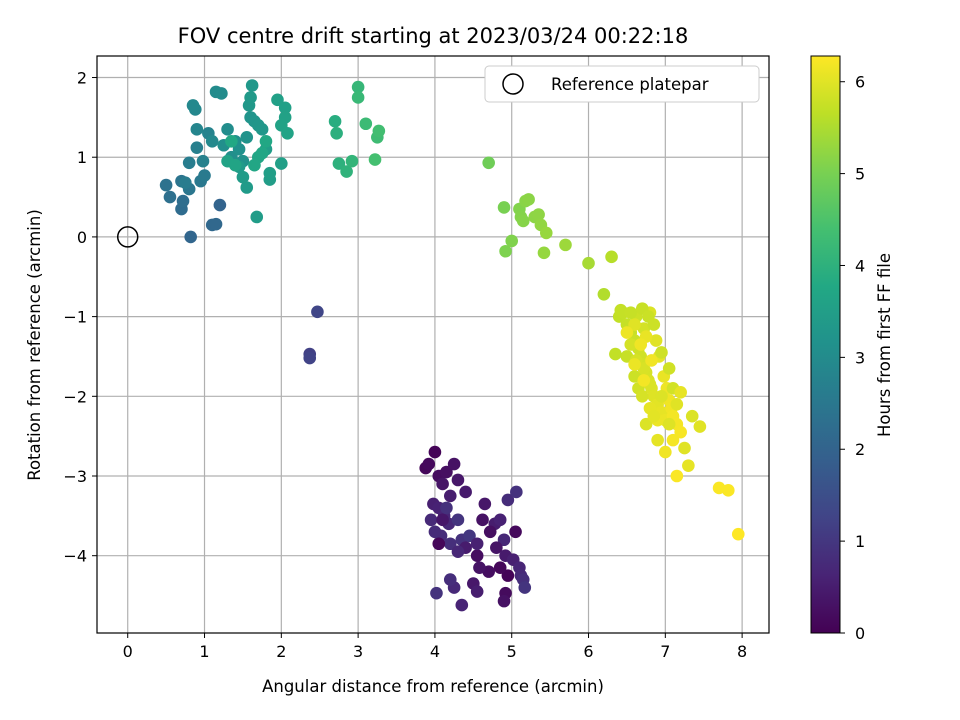  What do you see at coordinates (513, 84) in the screenshot?
I see `legend-marker-icon` at bounding box center [513, 84].